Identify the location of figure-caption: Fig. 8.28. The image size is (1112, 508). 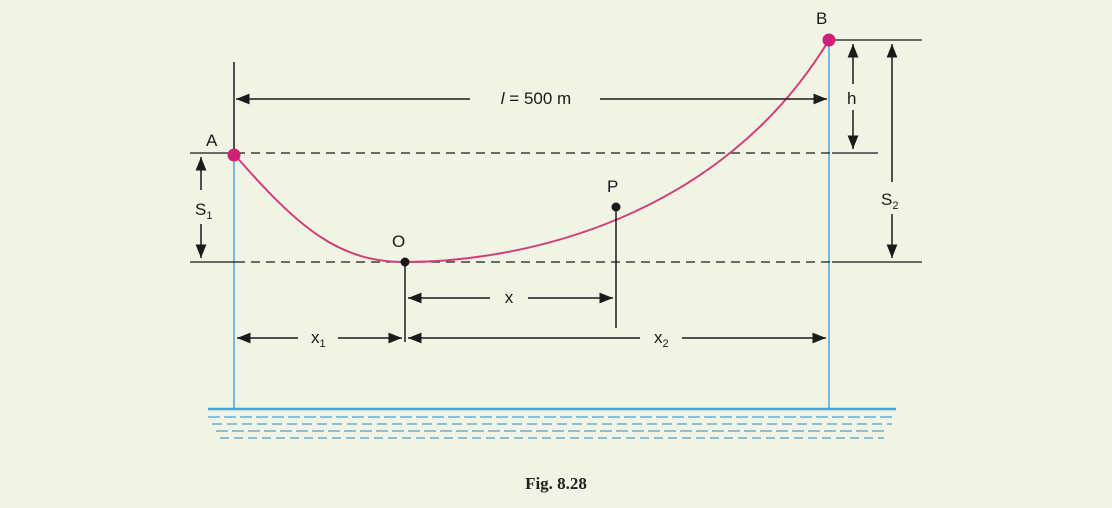
(556, 483).